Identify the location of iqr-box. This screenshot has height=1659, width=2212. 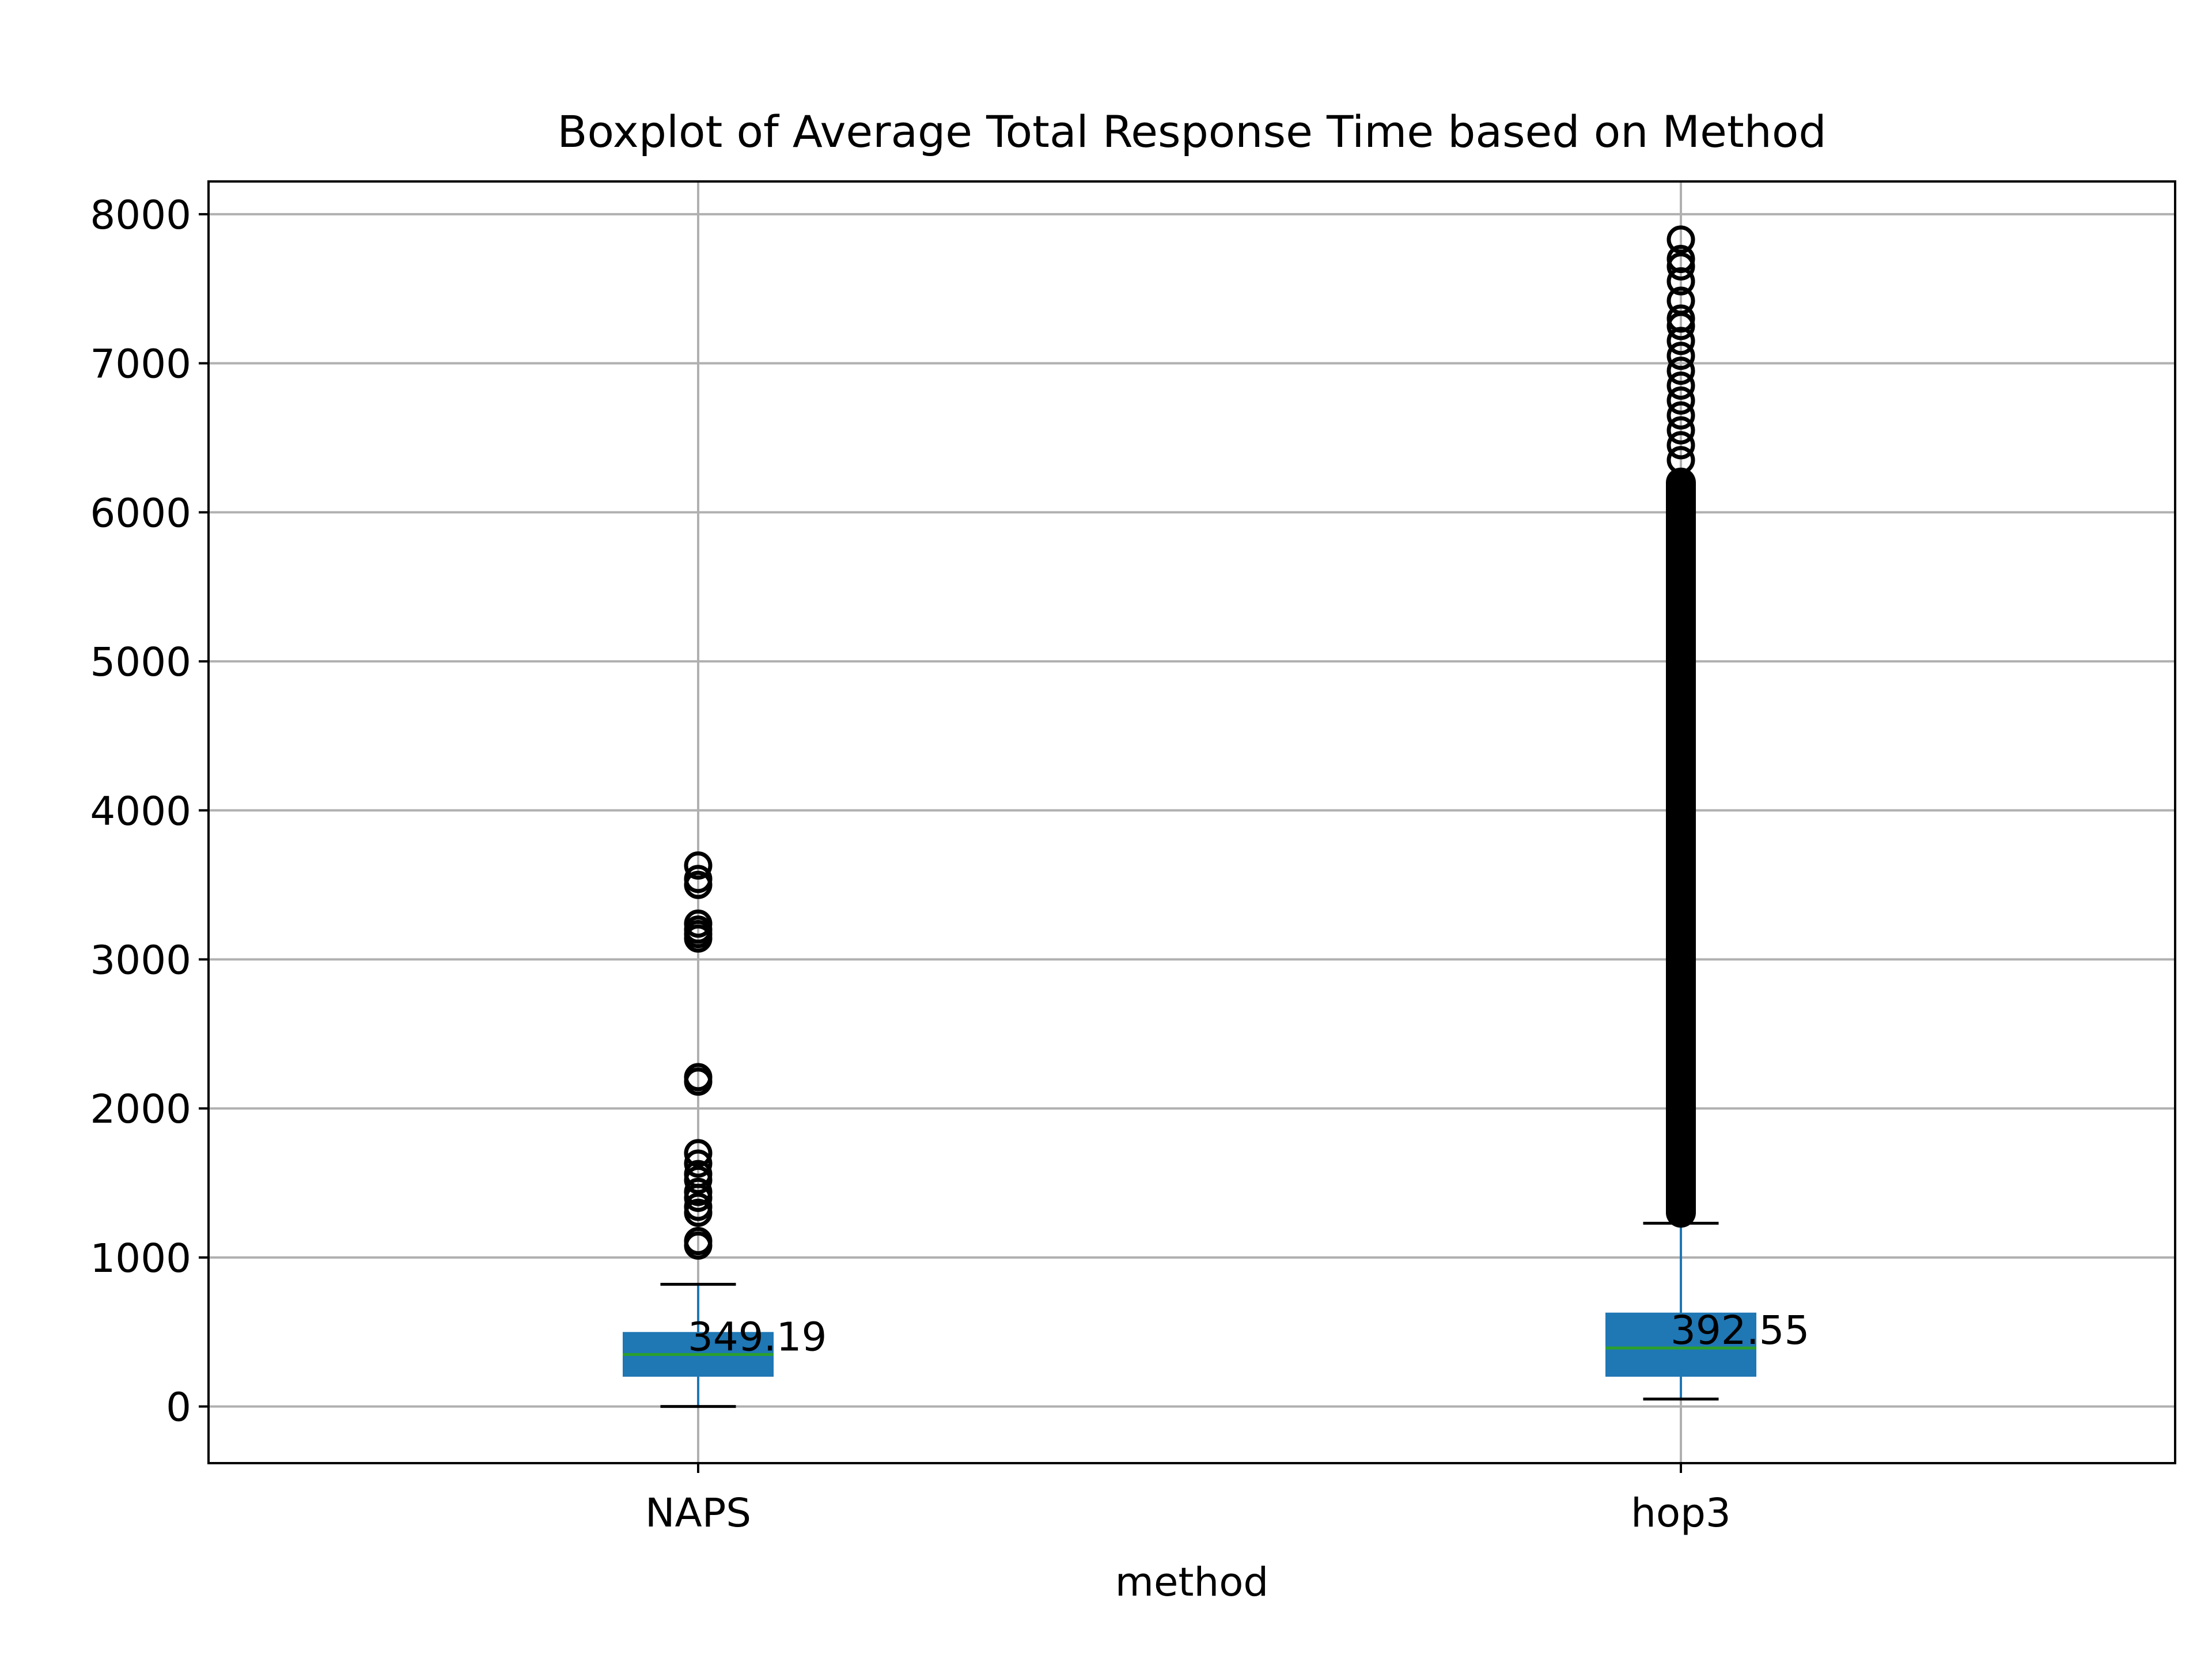
(1680, 1344).